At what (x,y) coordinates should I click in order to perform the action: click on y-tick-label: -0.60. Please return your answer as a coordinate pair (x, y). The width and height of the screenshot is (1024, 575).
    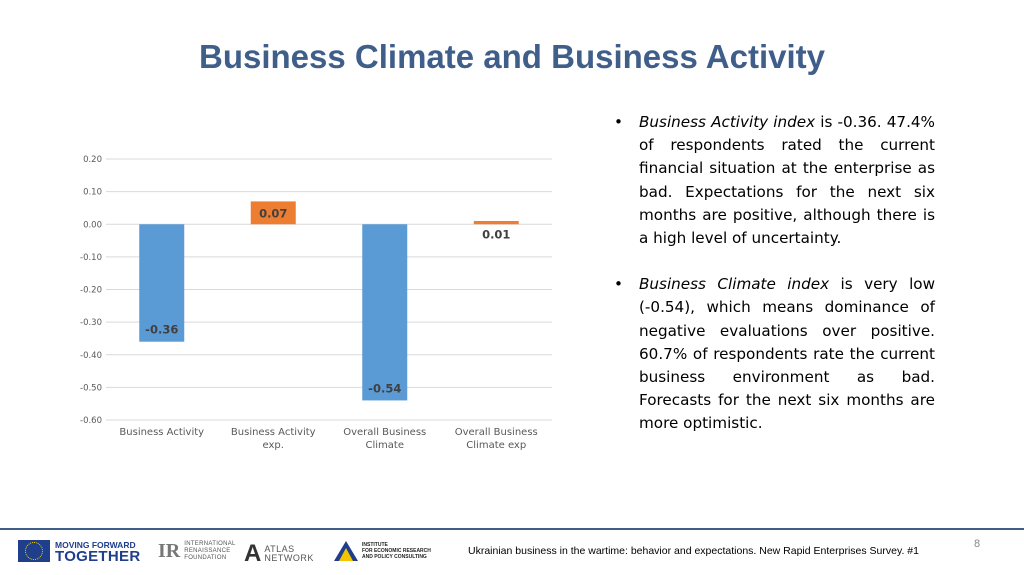
    Looking at the image, I should click on (91, 421).